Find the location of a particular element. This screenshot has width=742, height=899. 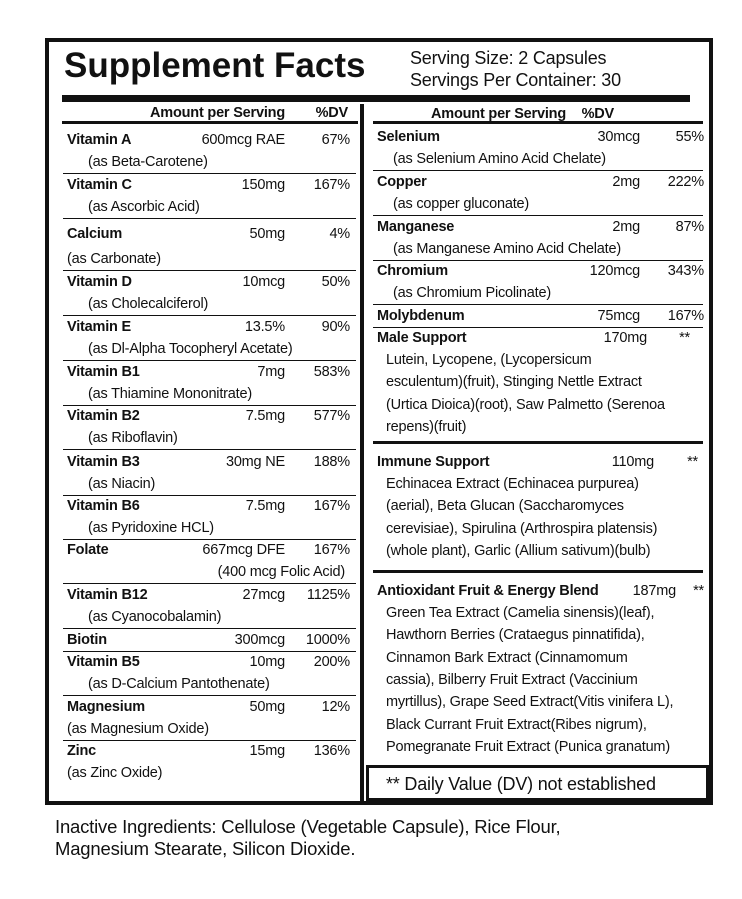

nutrient-name: Vitamin B1 is located at coordinates (103, 372).